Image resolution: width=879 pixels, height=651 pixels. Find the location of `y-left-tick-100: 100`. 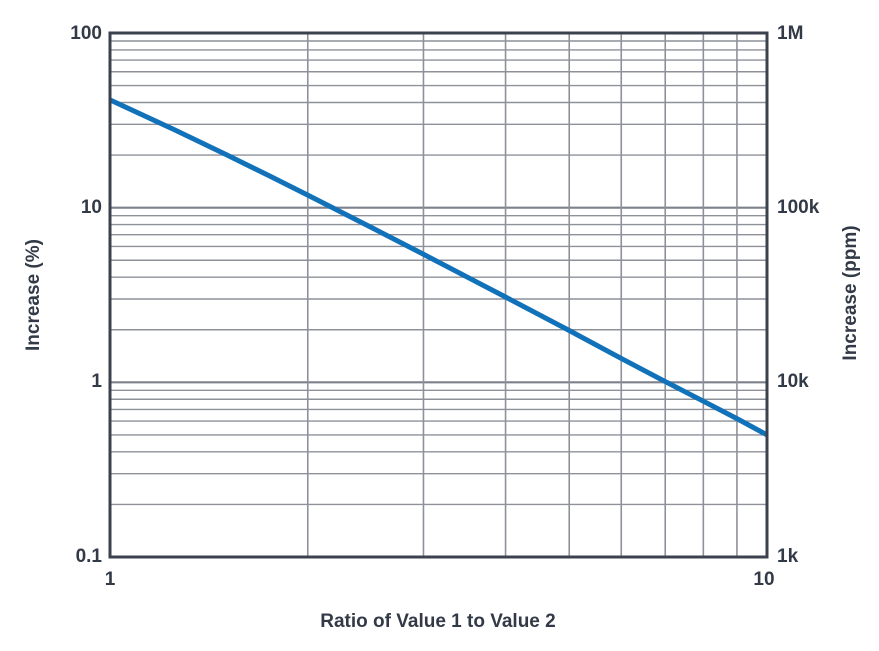

y-left-tick-100: 100 is located at coordinates (86, 33).